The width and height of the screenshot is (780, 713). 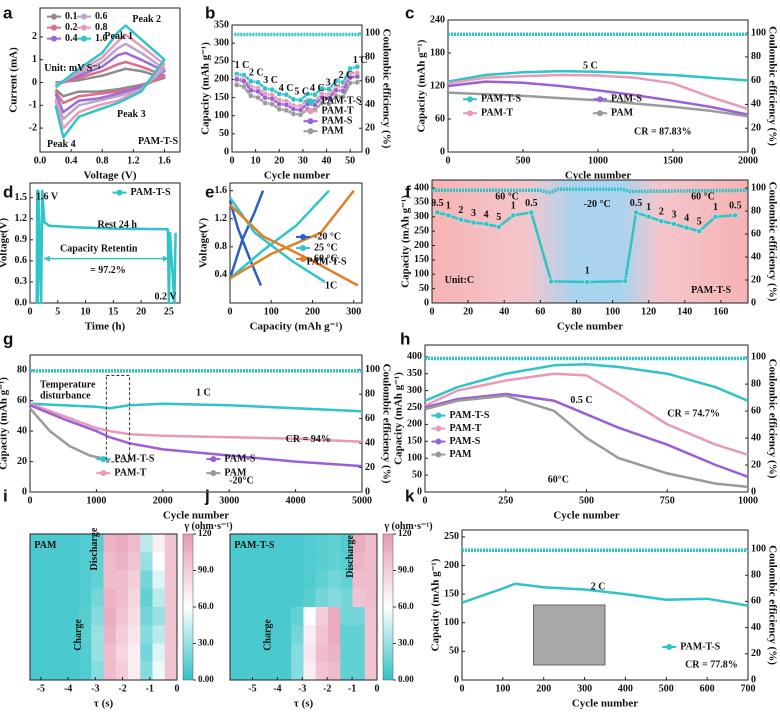 What do you see at coordinates (34, 36) in the screenshot?
I see `y-tick-label: 2` at bounding box center [34, 36].